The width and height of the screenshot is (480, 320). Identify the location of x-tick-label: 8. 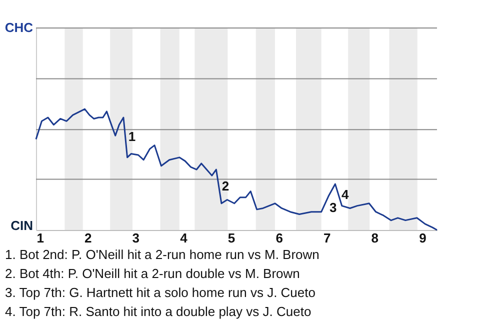
(375, 238).